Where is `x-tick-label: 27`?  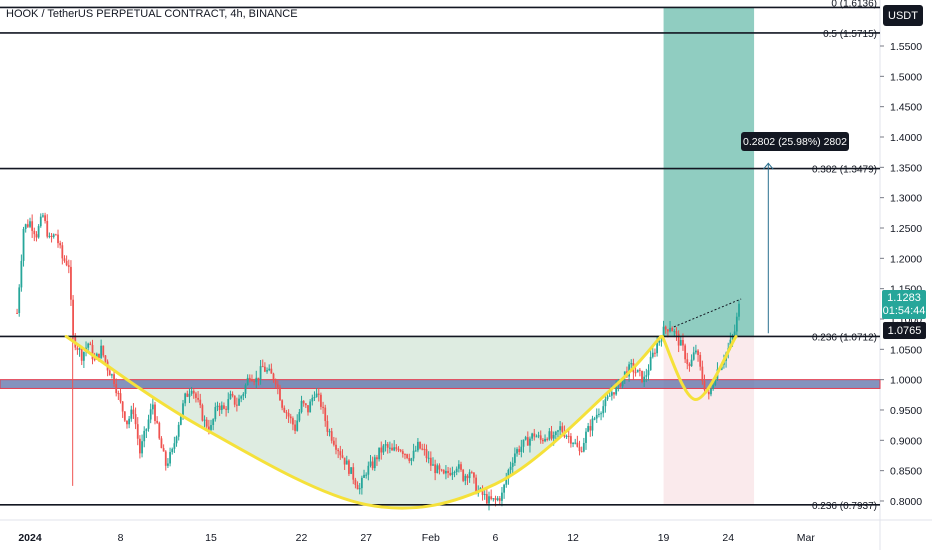
x-tick-label: 27 is located at coordinates (366, 538).